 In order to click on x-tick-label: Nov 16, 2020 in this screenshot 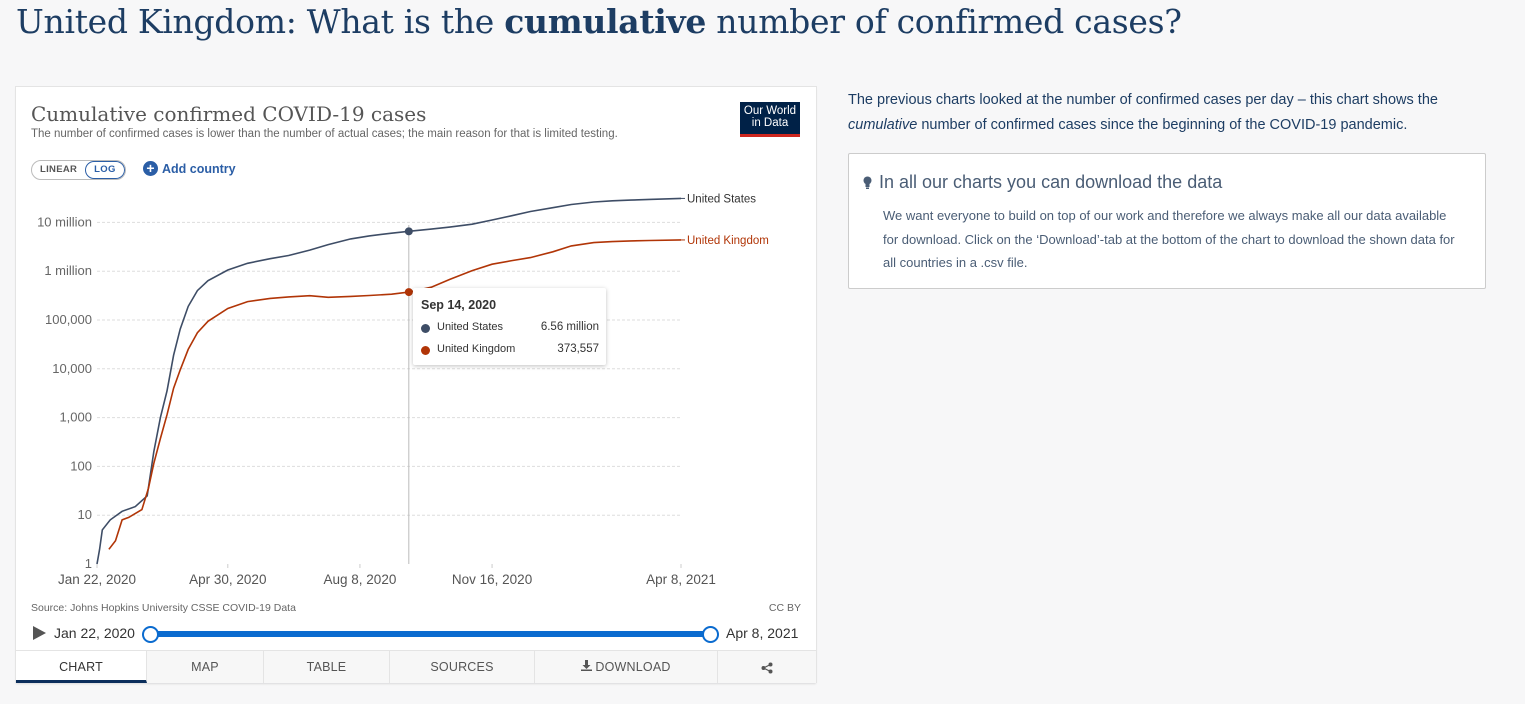, I will do `click(492, 579)`.